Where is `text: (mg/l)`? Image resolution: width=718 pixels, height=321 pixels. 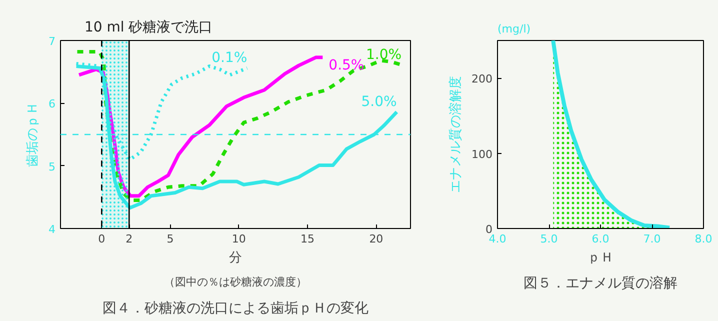 text: (mg/l) is located at coordinates (514, 29).